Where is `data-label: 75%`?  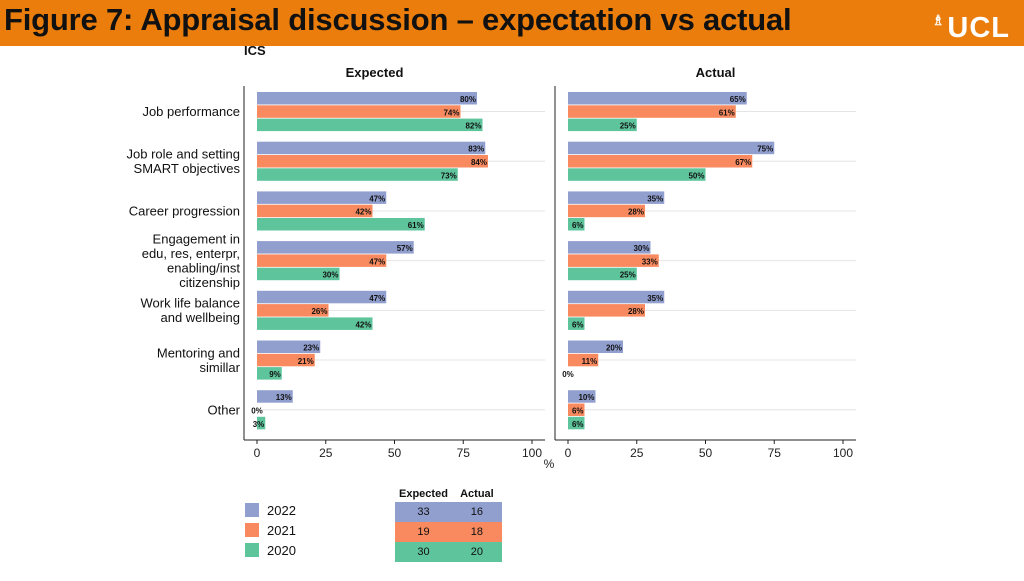
data-label: 75% is located at coordinates (765, 149).